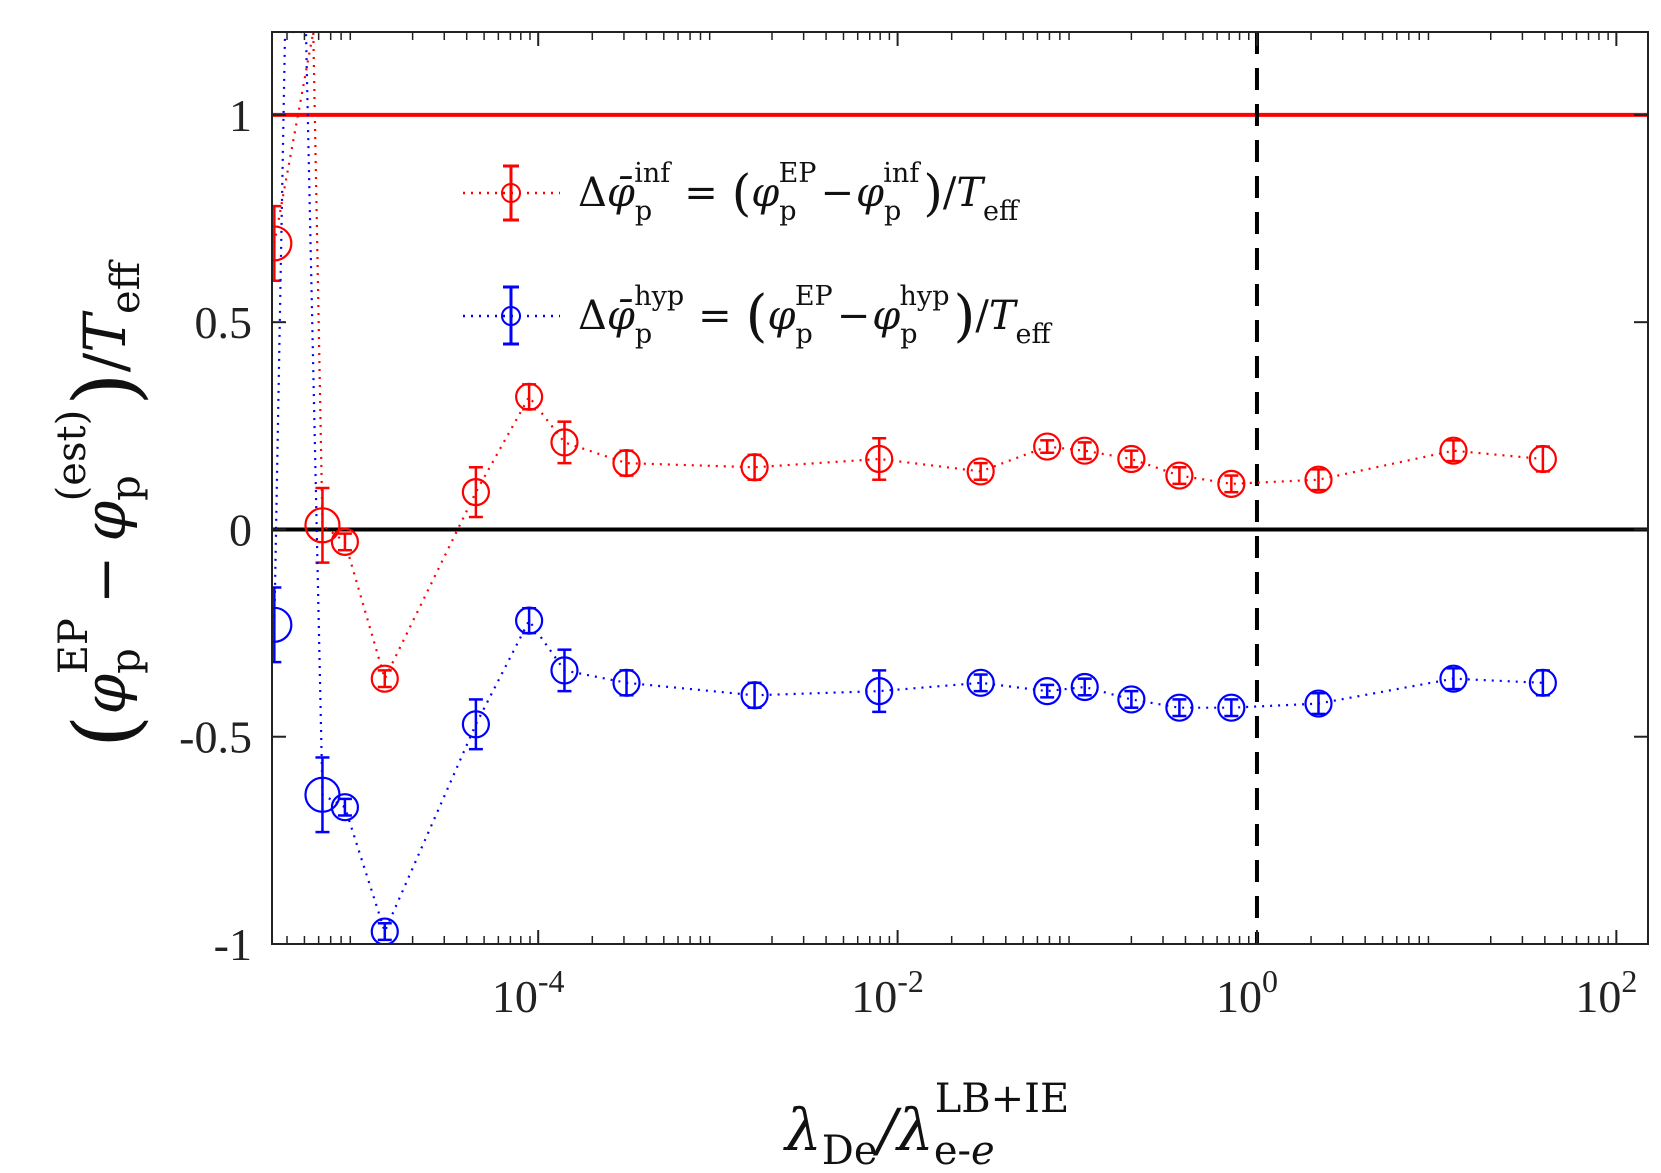 This screenshot has width=1661, height=1173. I want to click on legend-label-inf: Δφ̄pinf = (φpEP −φpinf)/Teff, so click(799, 192).